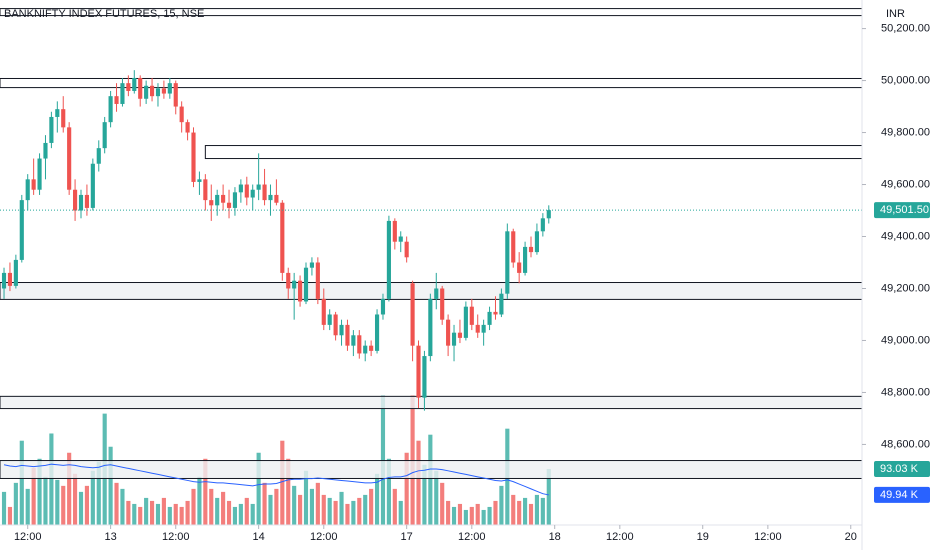 This screenshot has height=550, width=932. Describe the element at coordinates (904, 210) in the screenshot. I see `last-price-label: 49,501.50` at that location.